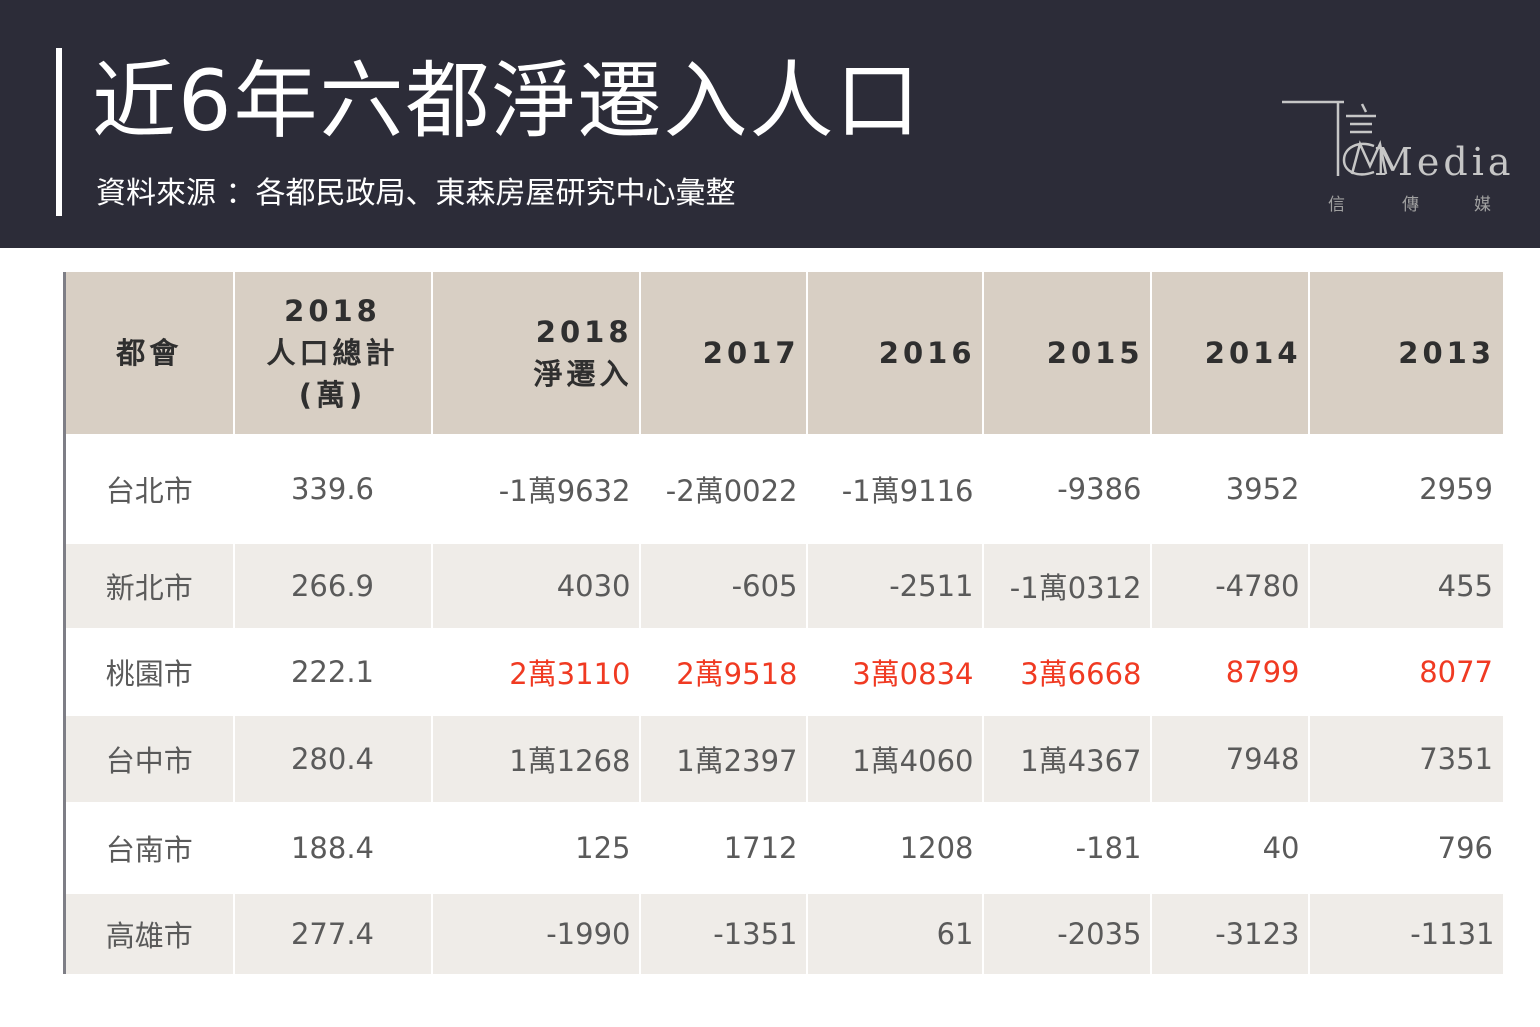 This screenshot has width=1540, height=1027. What do you see at coordinates (895, 759) in the screenshot?
I see `net-migration-cell: 1萬4060` at bounding box center [895, 759].